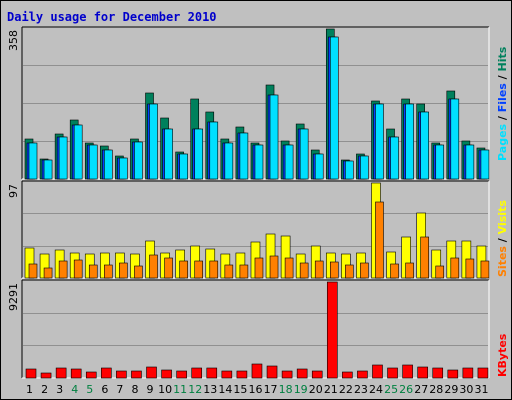 The image size is (512, 400). I want to click on legend-middle: Sites / Visits, so click(502, 238).